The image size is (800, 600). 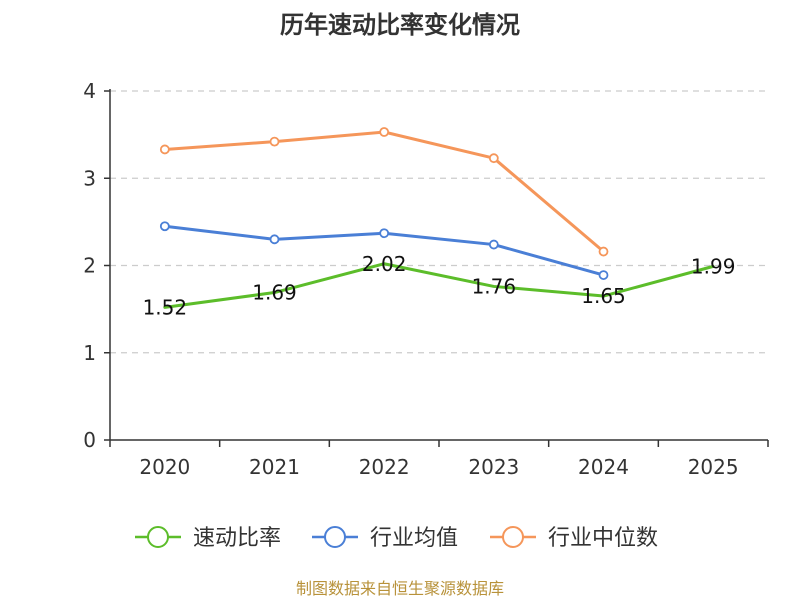 I want to click on x-tick-label: 2020, so click(x=164, y=467).